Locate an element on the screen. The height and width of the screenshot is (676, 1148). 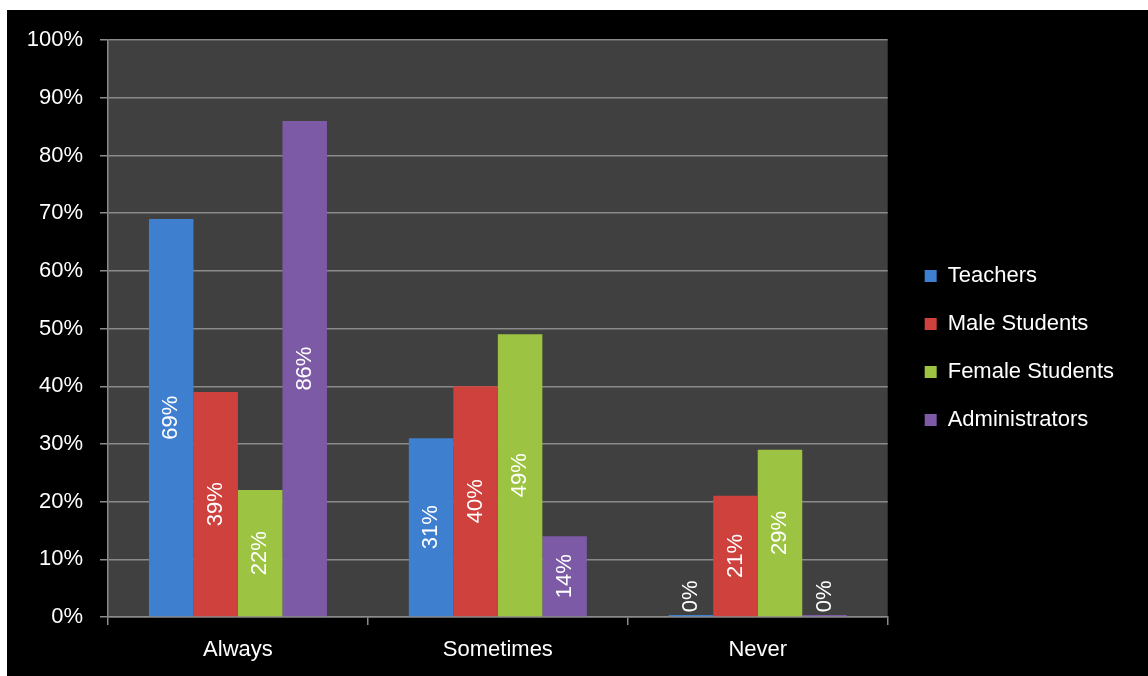
legend-label: Teachers is located at coordinates (992, 275).